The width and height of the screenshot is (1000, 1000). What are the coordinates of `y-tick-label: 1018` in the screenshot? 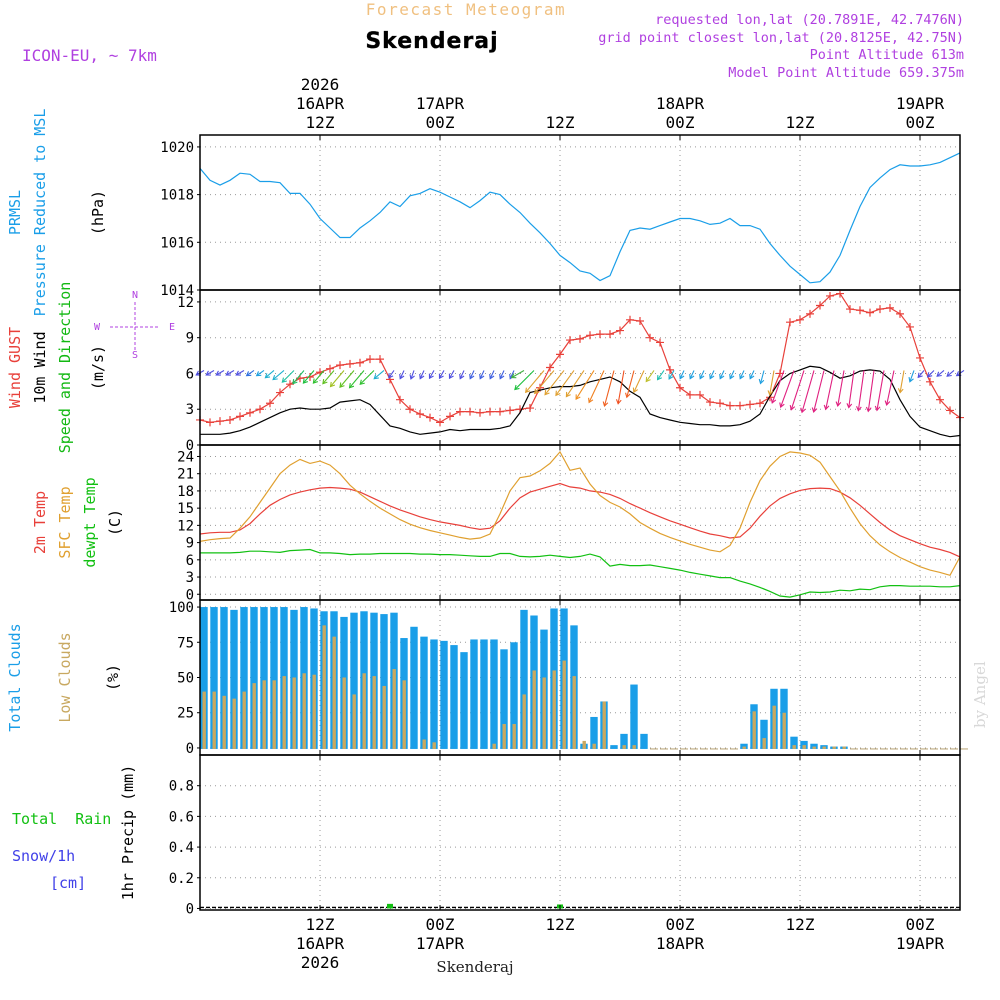 It's located at (177, 196).